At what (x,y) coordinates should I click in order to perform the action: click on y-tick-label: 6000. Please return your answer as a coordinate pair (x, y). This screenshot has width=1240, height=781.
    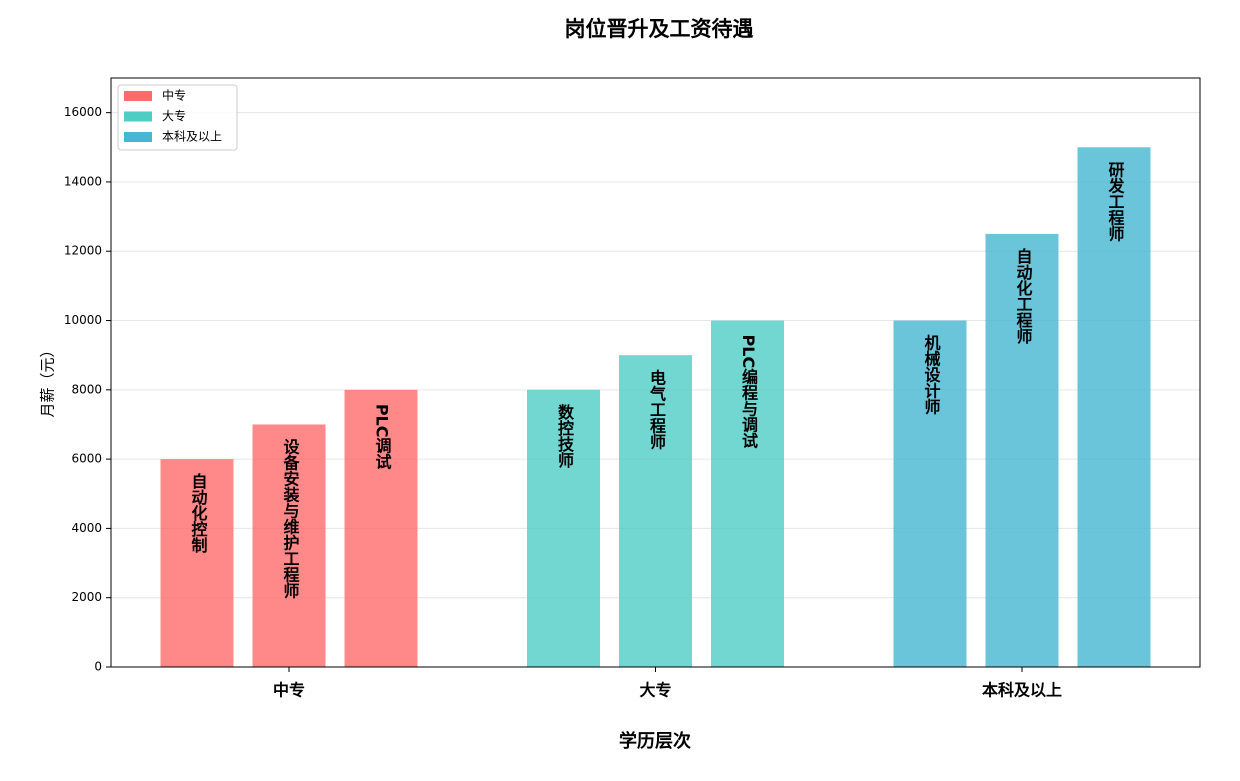
    Looking at the image, I should click on (86, 459).